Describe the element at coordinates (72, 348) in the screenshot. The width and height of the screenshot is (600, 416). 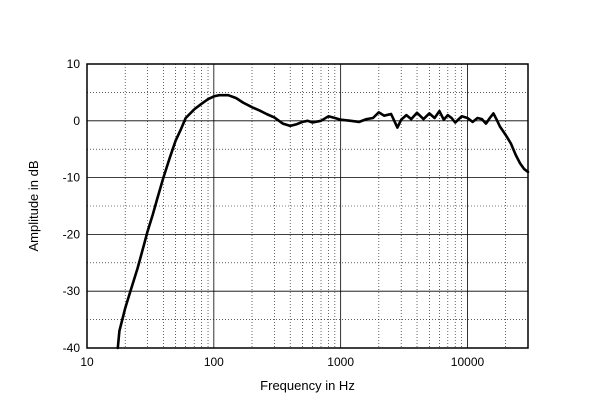
I see `y-tick-label: -40` at that location.